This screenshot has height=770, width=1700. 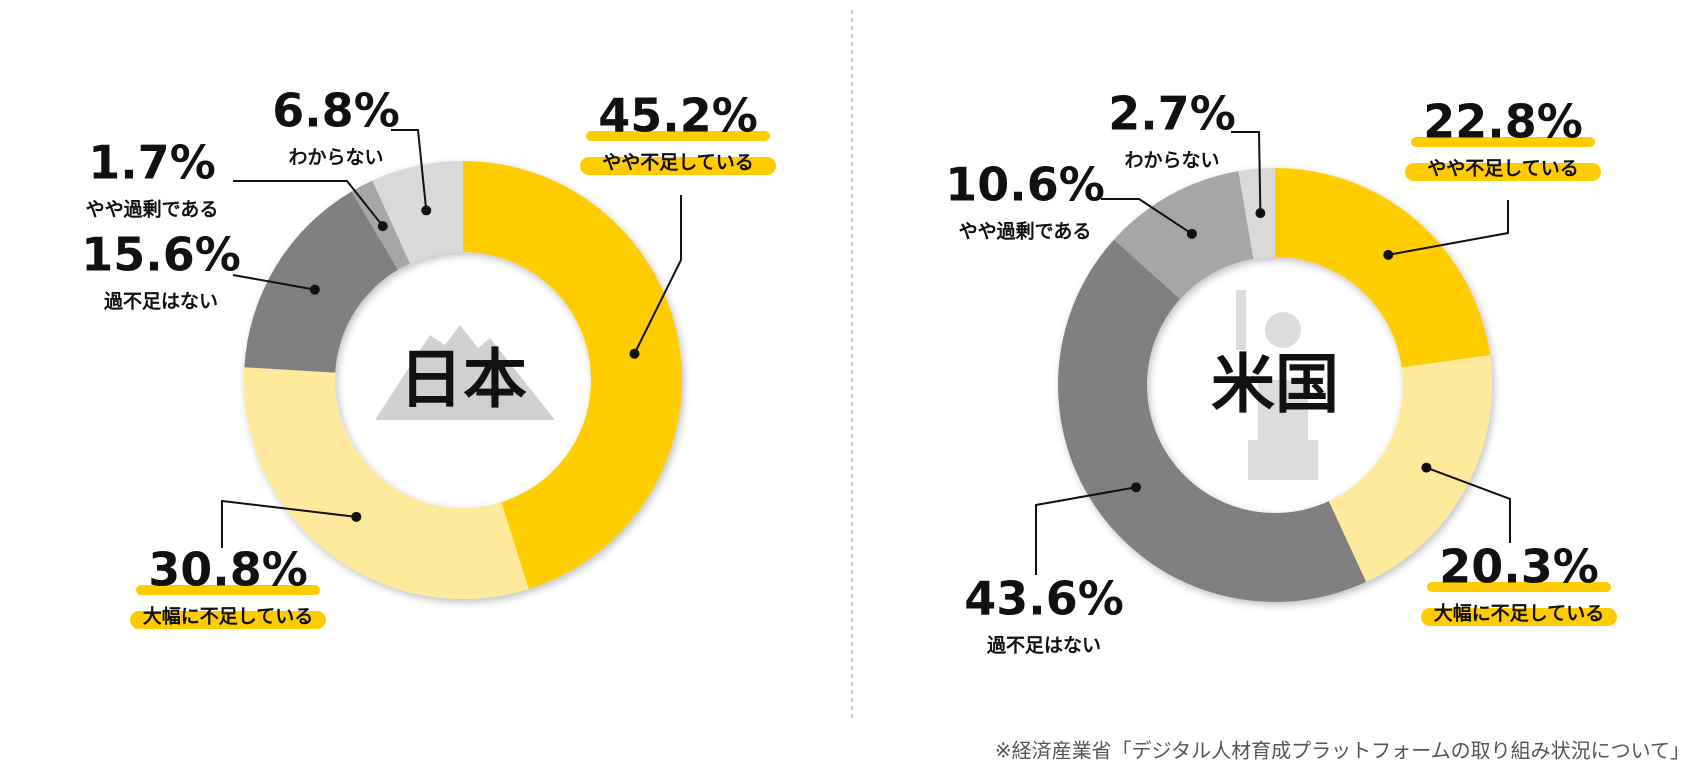 I want to click on center-label: 米国, so click(x=1275, y=386).